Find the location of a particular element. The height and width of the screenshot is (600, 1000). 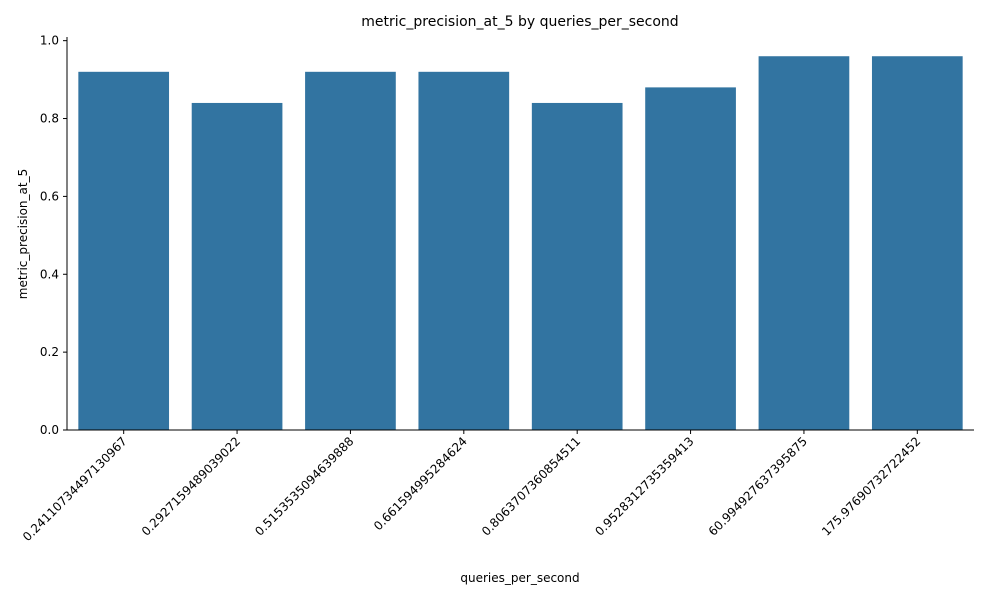

y-tick-label-5: 1.0 is located at coordinates (49, 41).